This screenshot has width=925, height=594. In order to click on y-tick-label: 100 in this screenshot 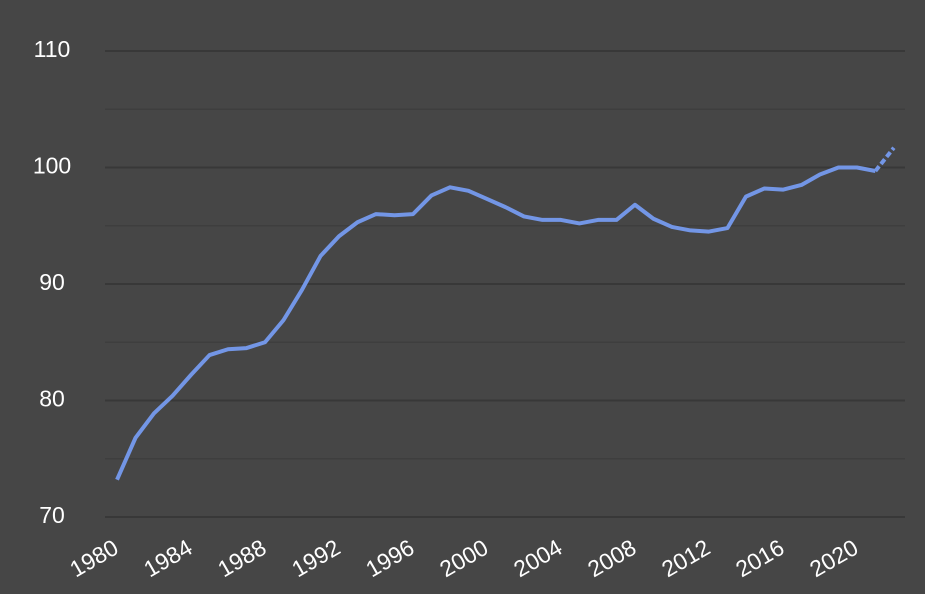, I will do `click(52, 166)`.